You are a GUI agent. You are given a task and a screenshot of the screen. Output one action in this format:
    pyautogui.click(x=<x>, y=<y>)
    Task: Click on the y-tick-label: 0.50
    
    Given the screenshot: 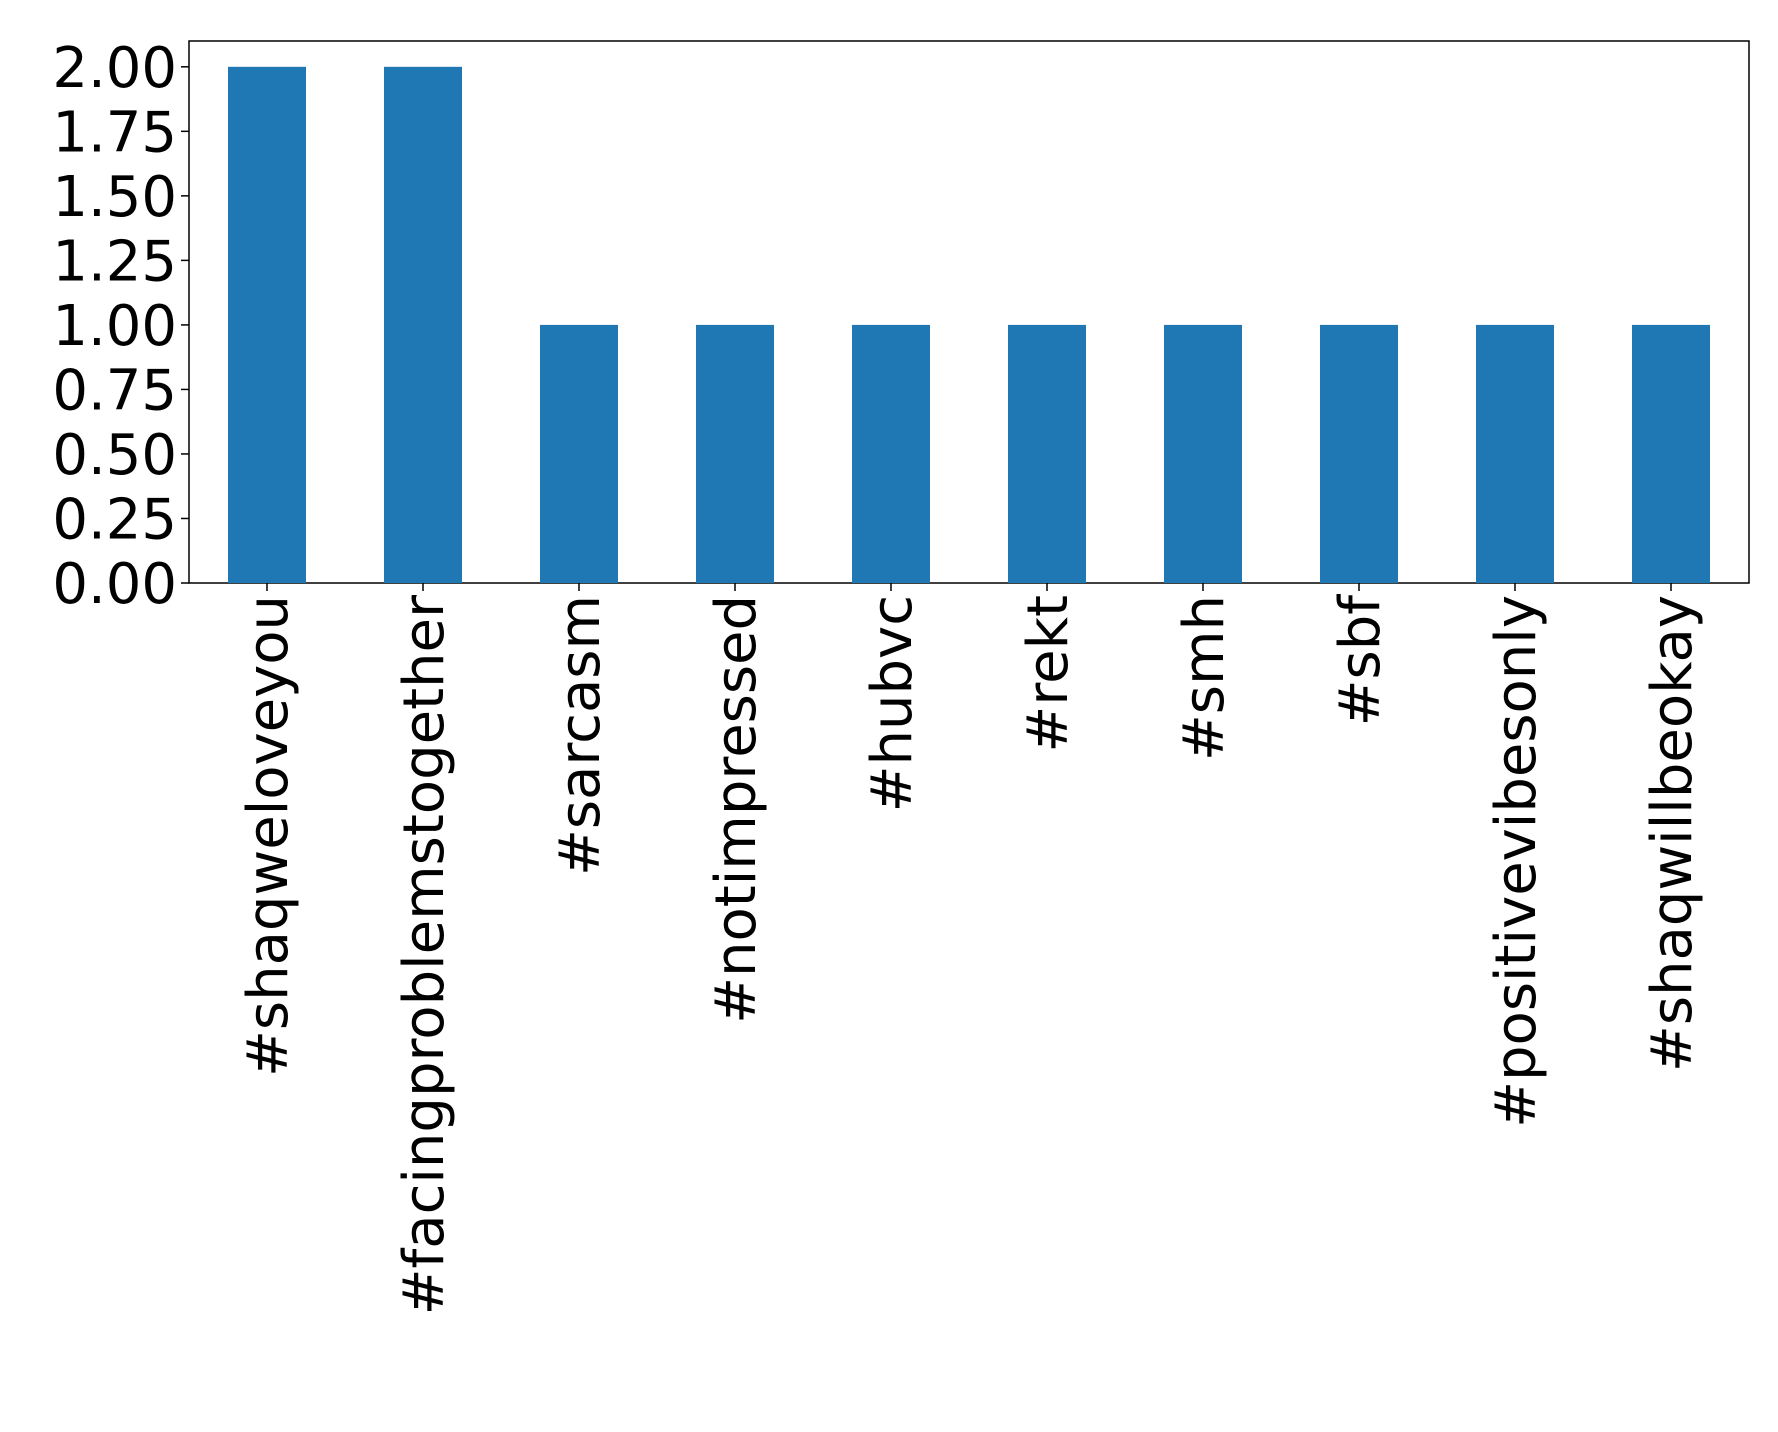 What is the action you would take?
    pyautogui.click(x=114, y=455)
    